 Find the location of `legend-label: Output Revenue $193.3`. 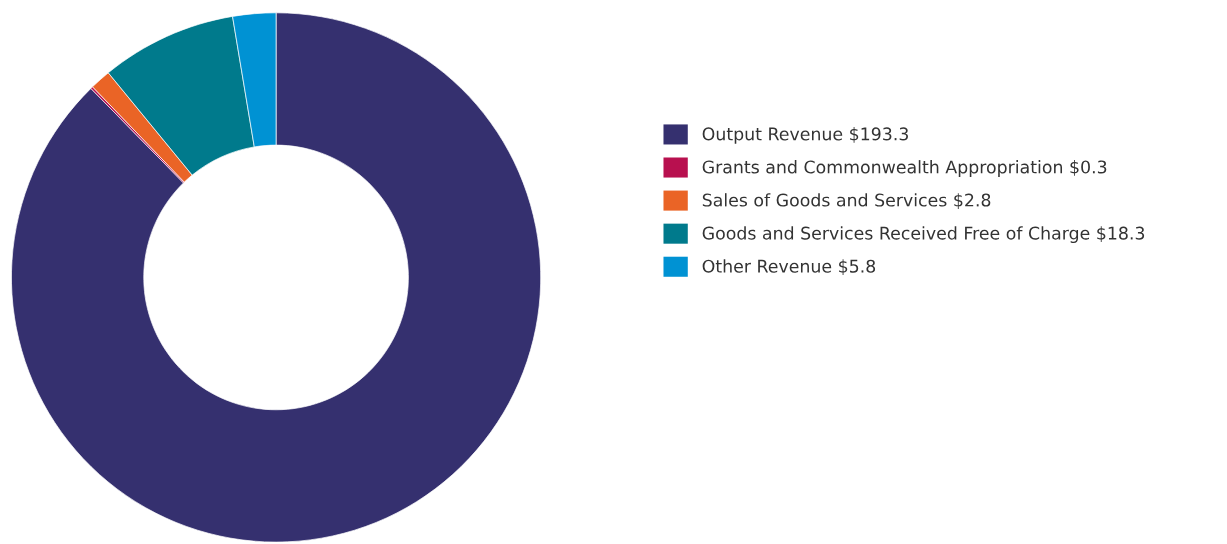

legend-label: Output Revenue $193.3 is located at coordinates (805, 135).